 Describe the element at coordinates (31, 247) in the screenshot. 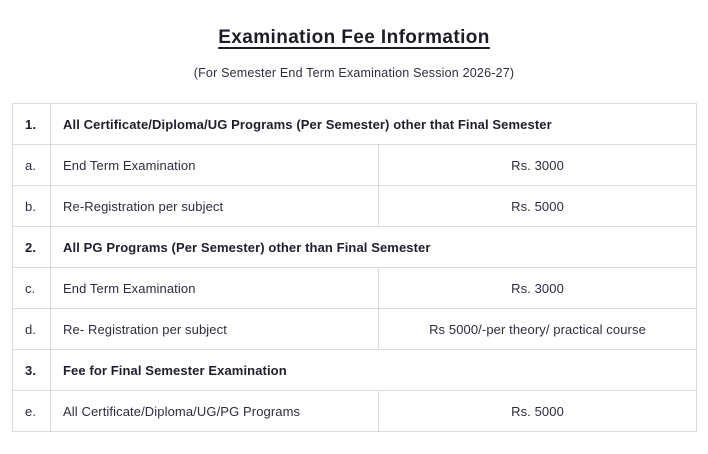

I see `row-index: 2.` at that location.